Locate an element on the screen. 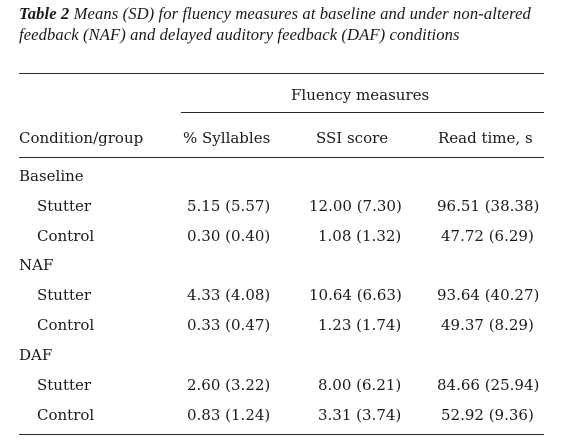  table-cell: 0.33 (0.47) is located at coordinates (228, 325).